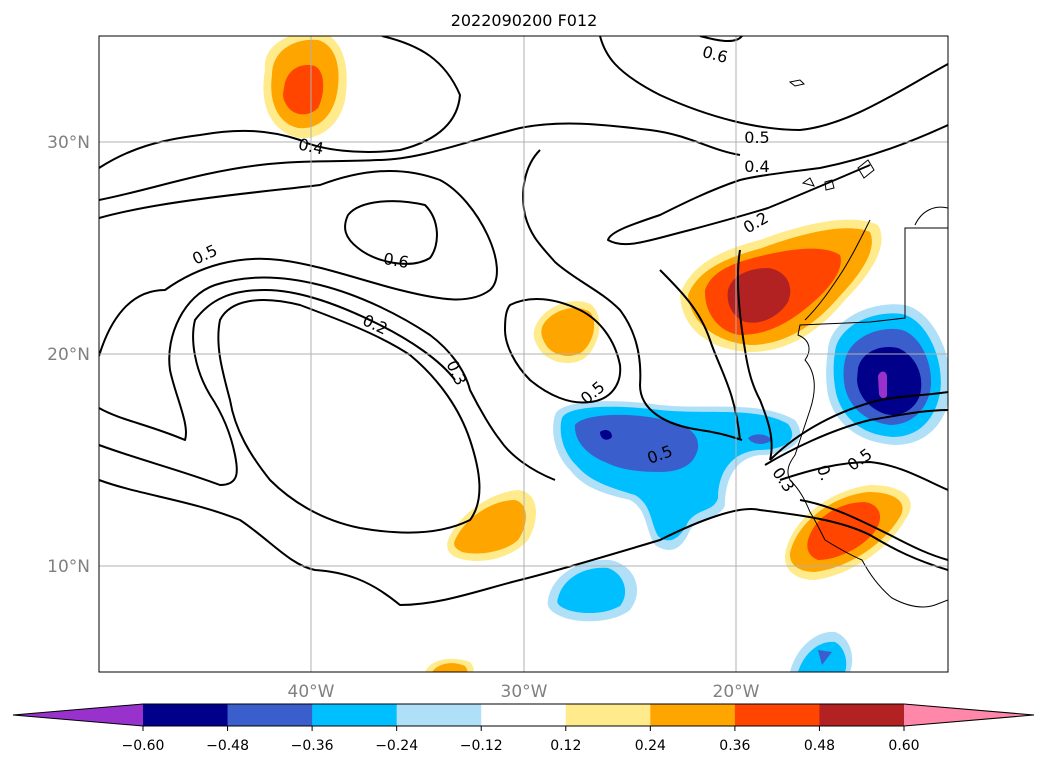  Describe the element at coordinates (824, 472) in the screenshot. I see `contour-label: 0.` at that location.